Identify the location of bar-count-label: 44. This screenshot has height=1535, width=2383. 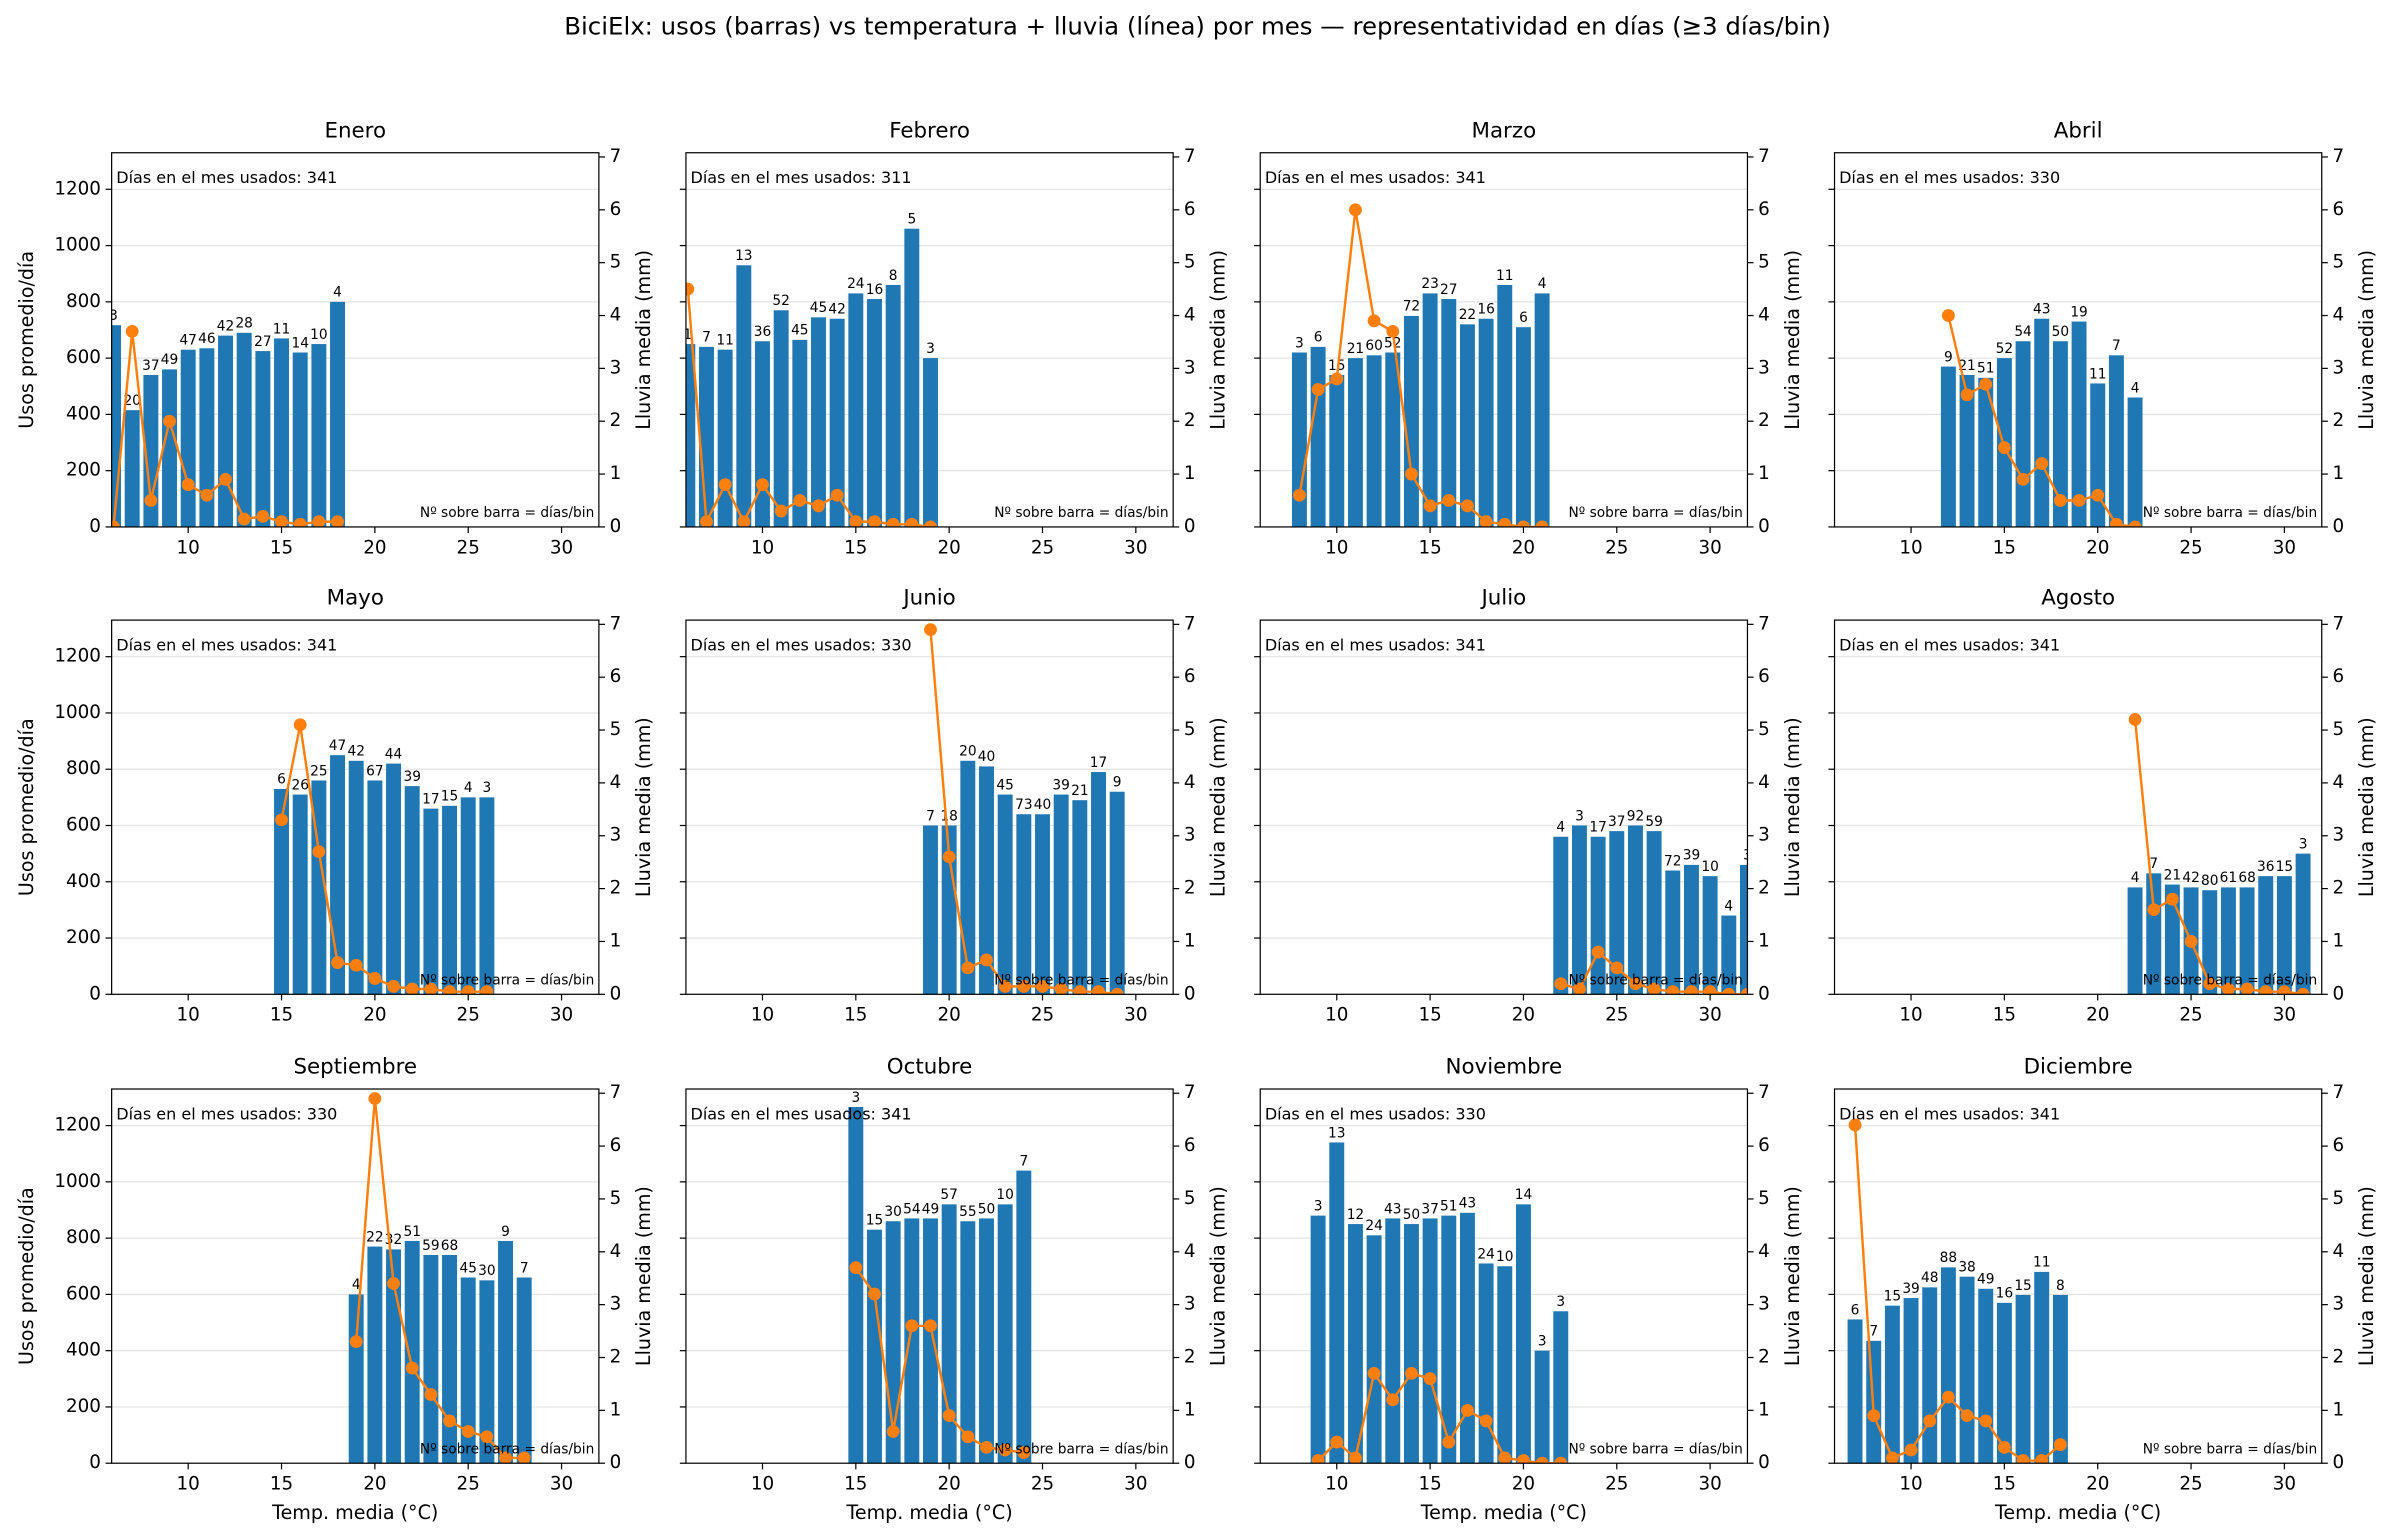
(393, 754).